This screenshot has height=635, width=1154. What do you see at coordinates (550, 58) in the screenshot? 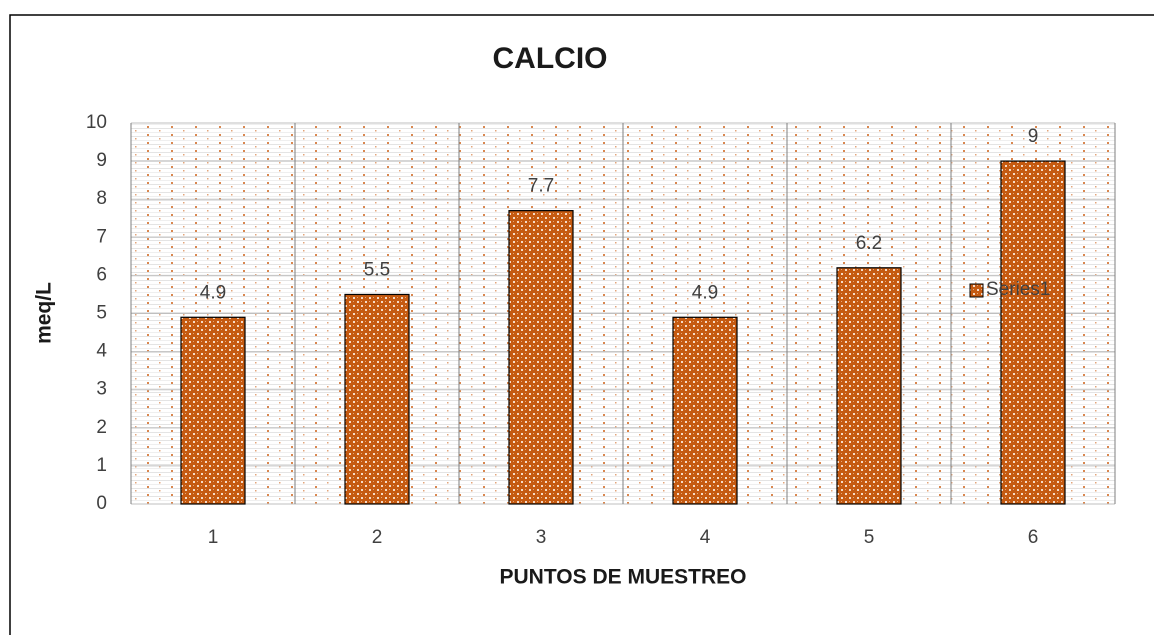
I see `chart-title: CALCIO` at bounding box center [550, 58].